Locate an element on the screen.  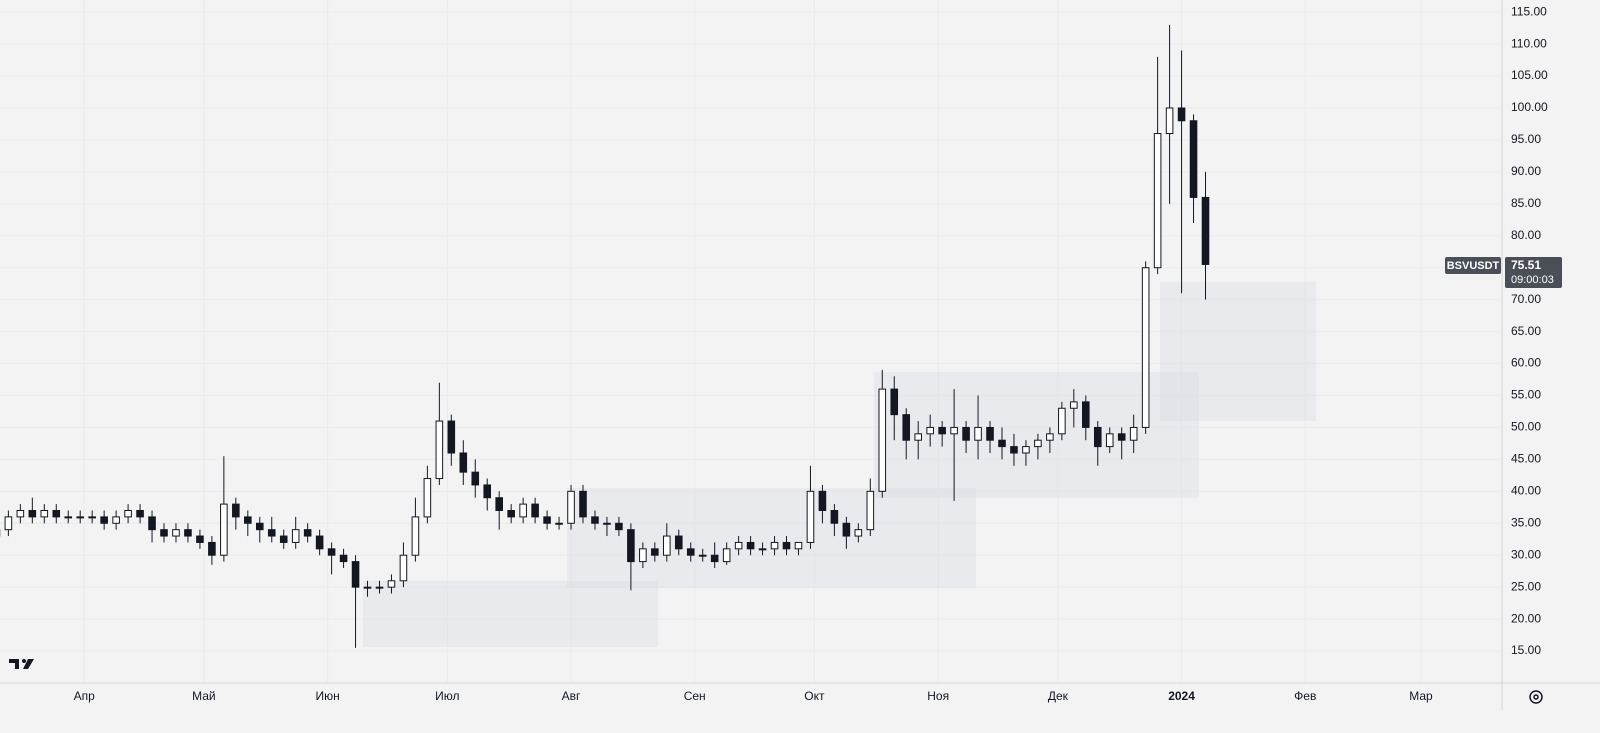
x-tick-label: Апр is located at coordinates (85, 696).